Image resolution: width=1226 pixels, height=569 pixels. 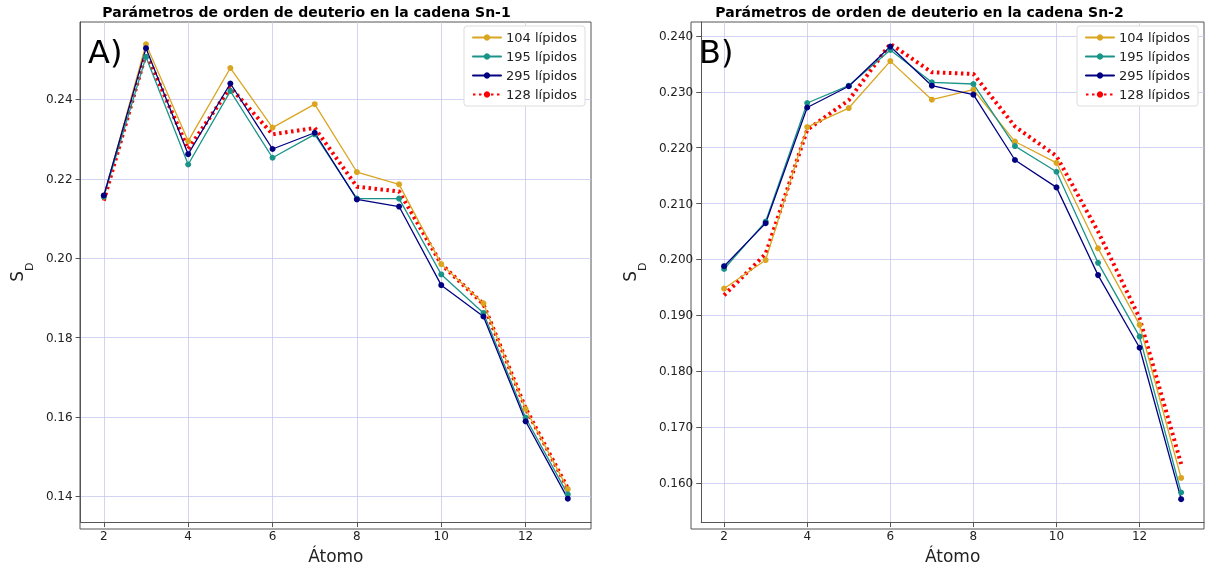 What do you see at coordinates (676, 35) in the screenshot?
I see `y-tick-label: 0.240` at bounding box center [676, 35].